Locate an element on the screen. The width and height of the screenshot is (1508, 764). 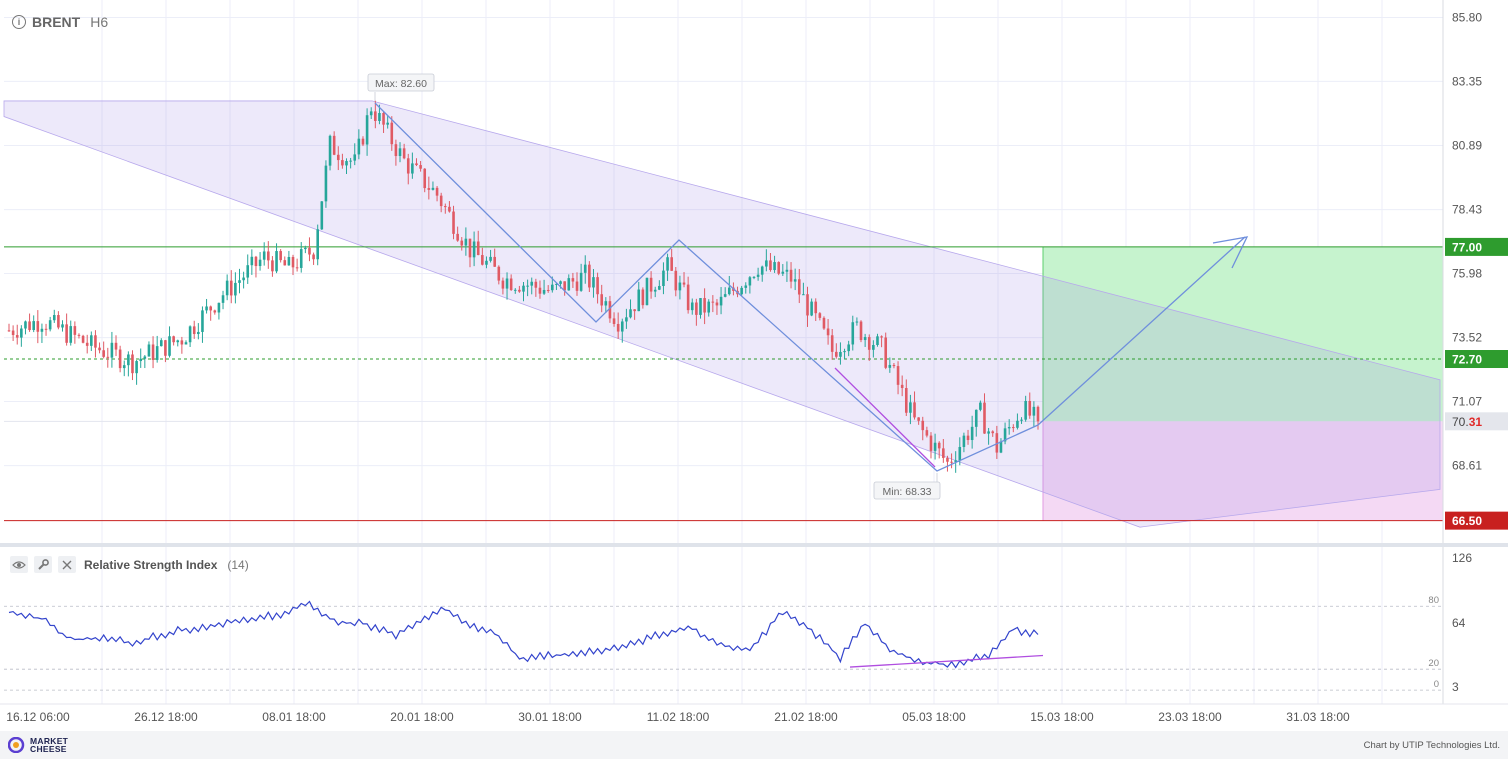
timeframe-label: H6 is located at coordinates (99, 22).